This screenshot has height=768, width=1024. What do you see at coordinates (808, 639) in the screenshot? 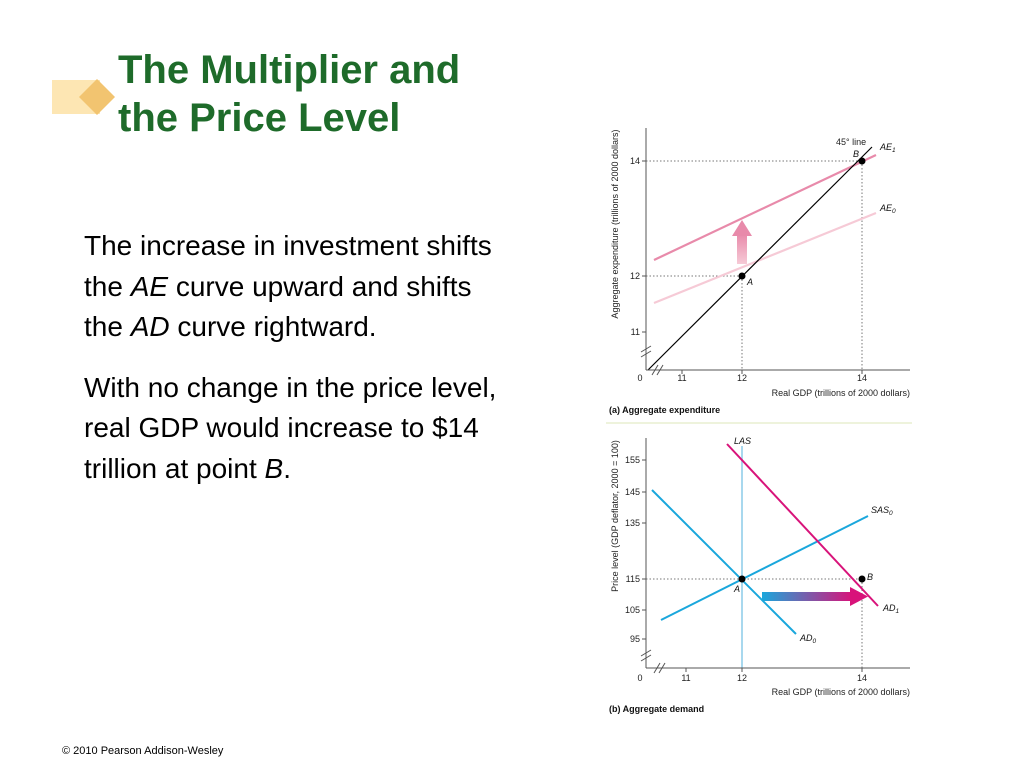
I see `ad0-label: AD0` at bounding box center [808, 639].